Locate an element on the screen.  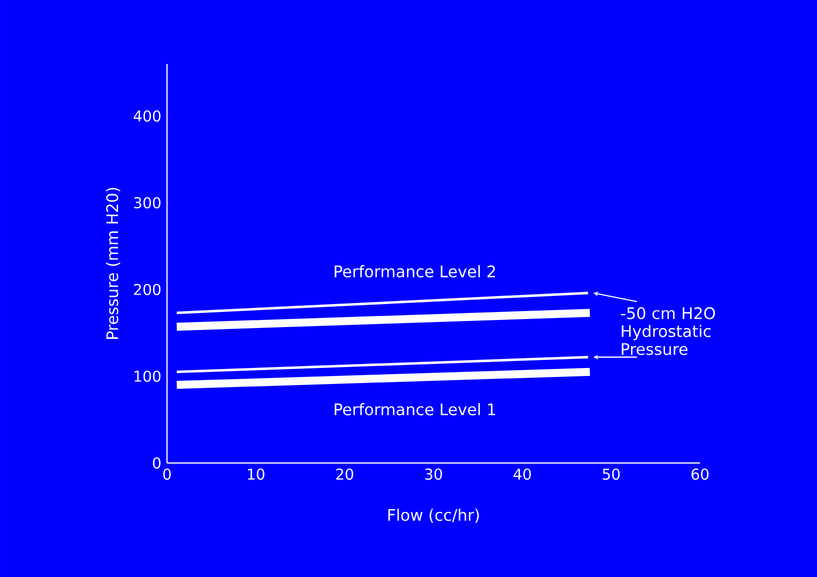
y-tick-label: 400 is located at coordinates (147, 116).